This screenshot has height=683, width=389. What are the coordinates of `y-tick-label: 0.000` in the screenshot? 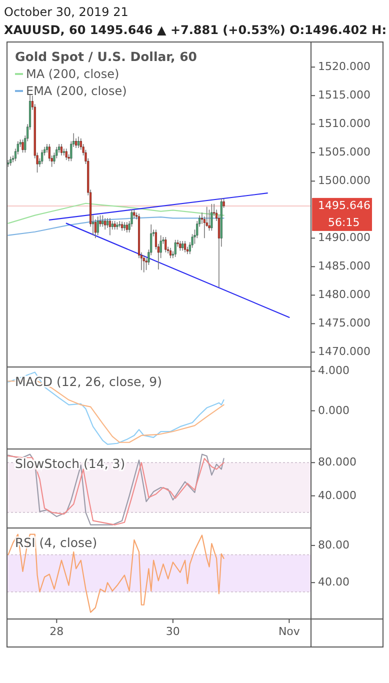 It's located at (334, 410).